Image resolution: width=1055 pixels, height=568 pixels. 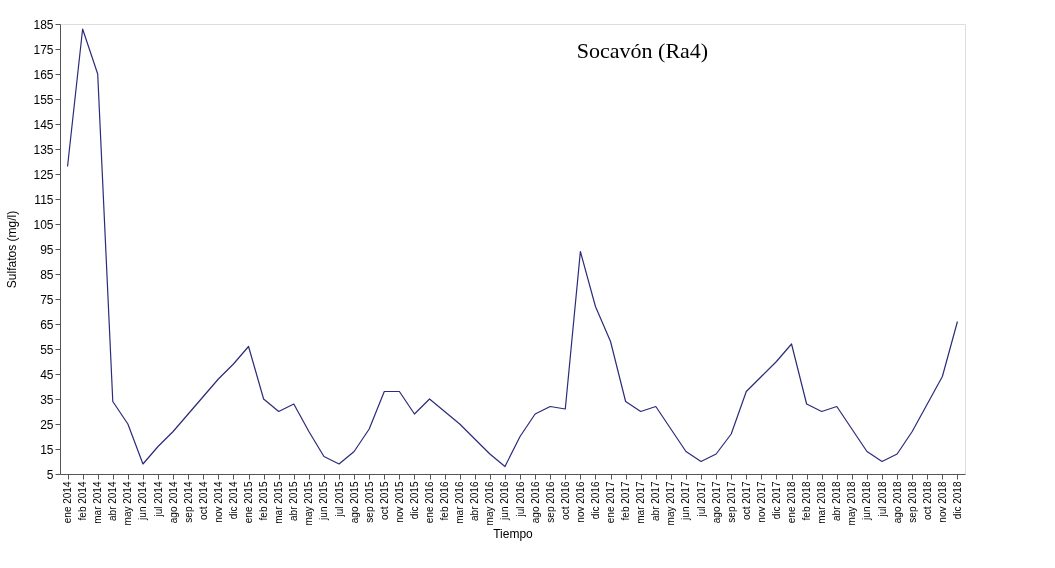 I want to click on x-tick-label: oct 2018, so click(x=927, y=500).